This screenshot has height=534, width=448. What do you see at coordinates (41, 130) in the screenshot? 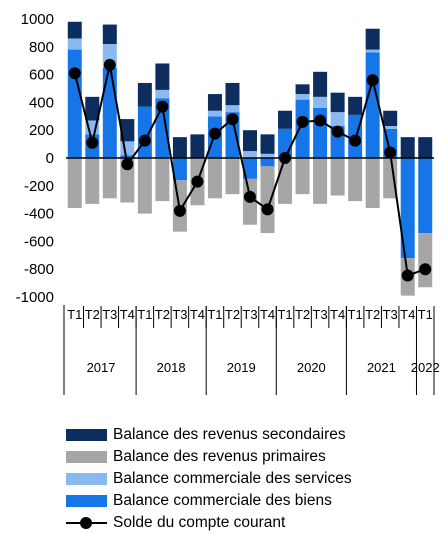
I see `y-tick-label: 200` at bounding box center [41, 130].